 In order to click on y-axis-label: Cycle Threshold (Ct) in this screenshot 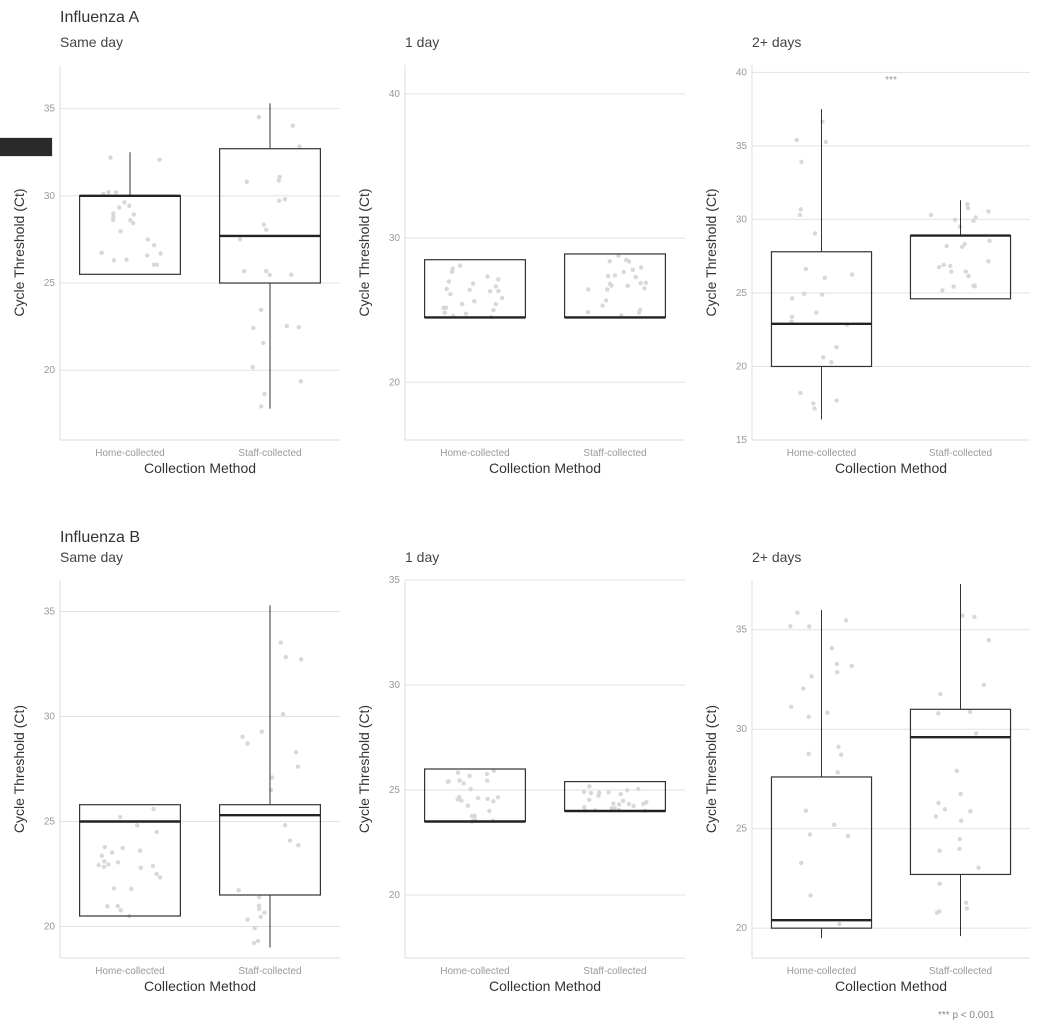, I will do `click(711, 769)`.